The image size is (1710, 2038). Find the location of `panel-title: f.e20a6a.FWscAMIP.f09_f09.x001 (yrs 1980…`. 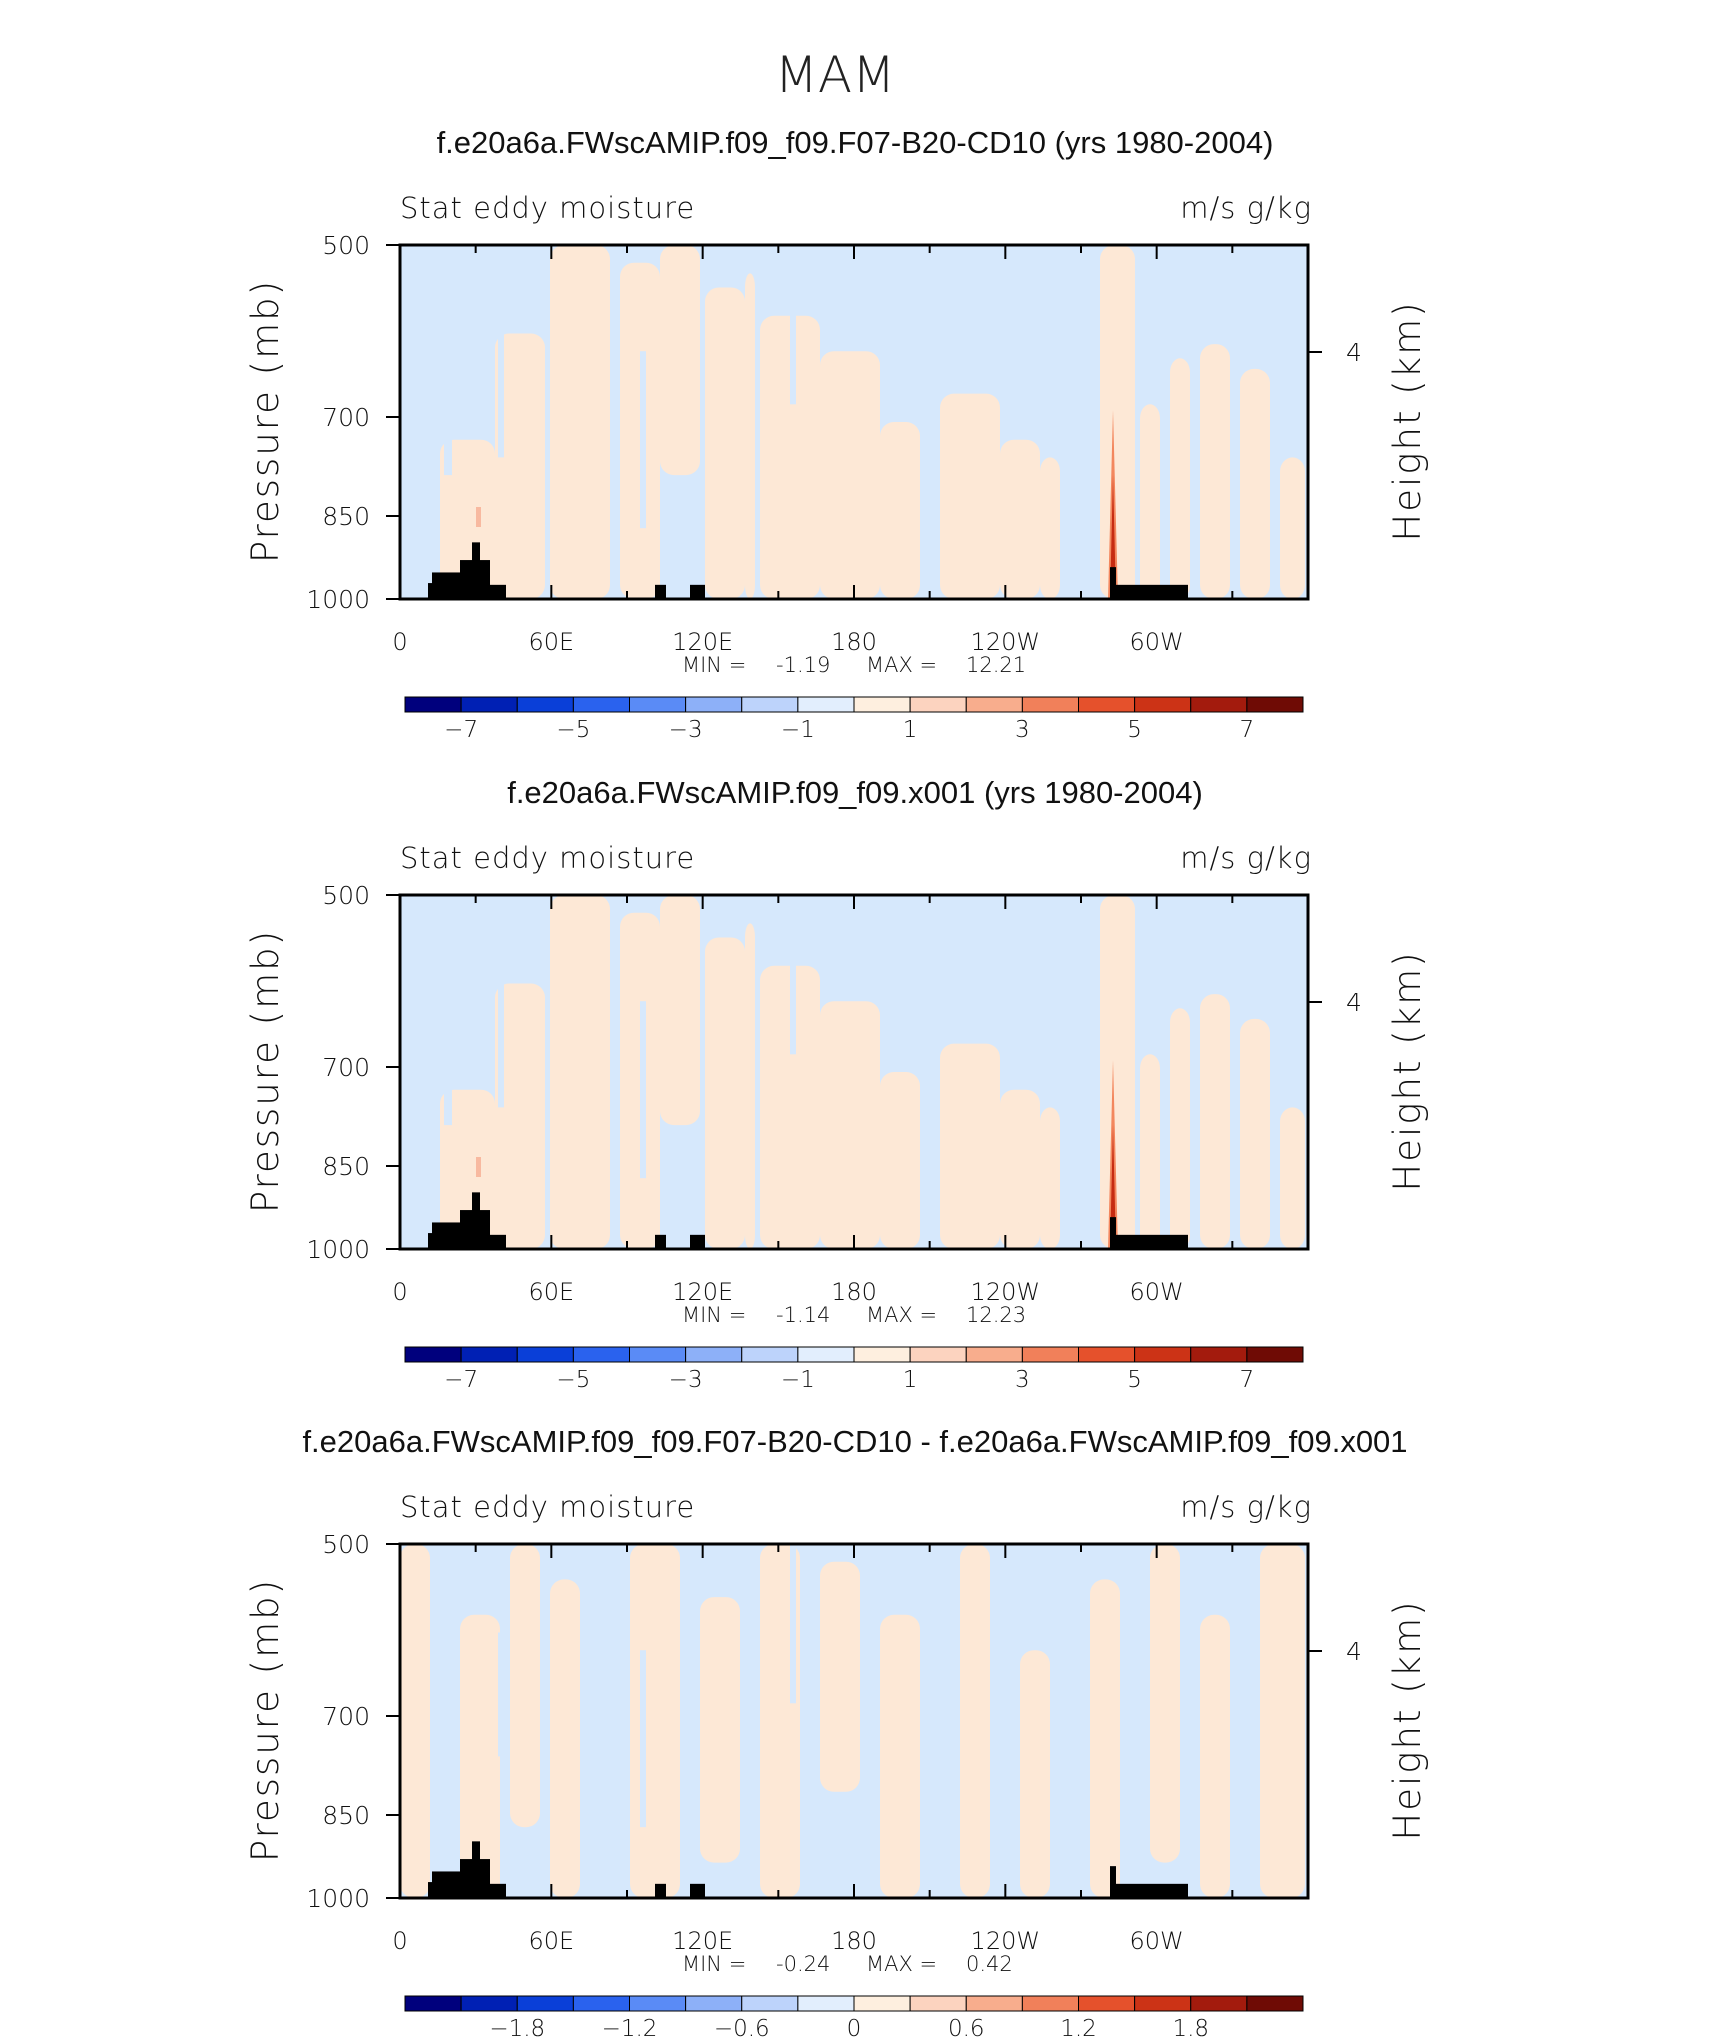

panel-title: f.e20a6a.FWscAMIP.f09_f09.x001 (yrs 1980… is located at coordinates (855, 792).